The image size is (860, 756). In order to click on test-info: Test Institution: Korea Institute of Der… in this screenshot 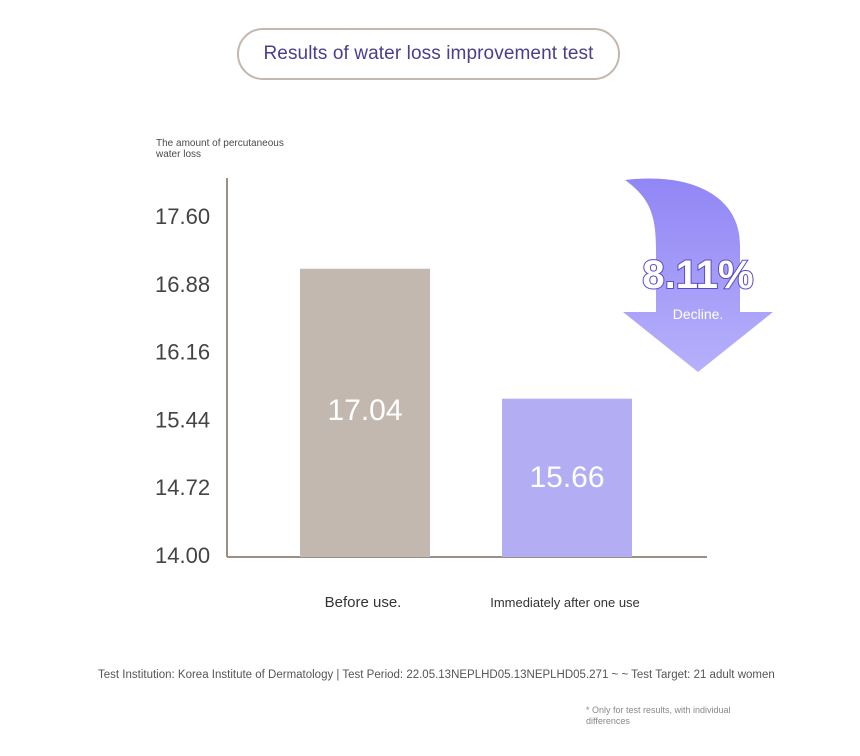, I will do `click(436, 675)`.